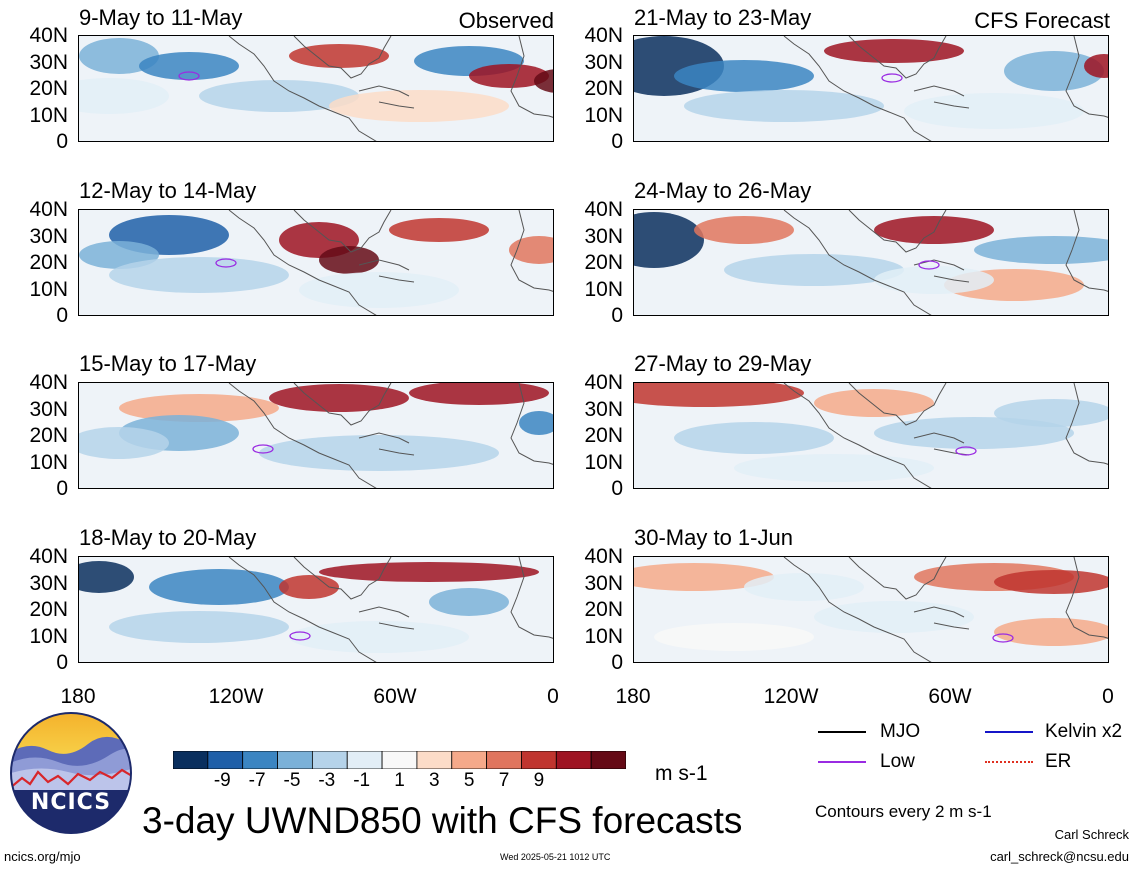  What do you see at coordinates (161, 17) in the screenshot?
I see `panel-title-obs-1: 9-May to 11-May` at bounding box center [161, 17].